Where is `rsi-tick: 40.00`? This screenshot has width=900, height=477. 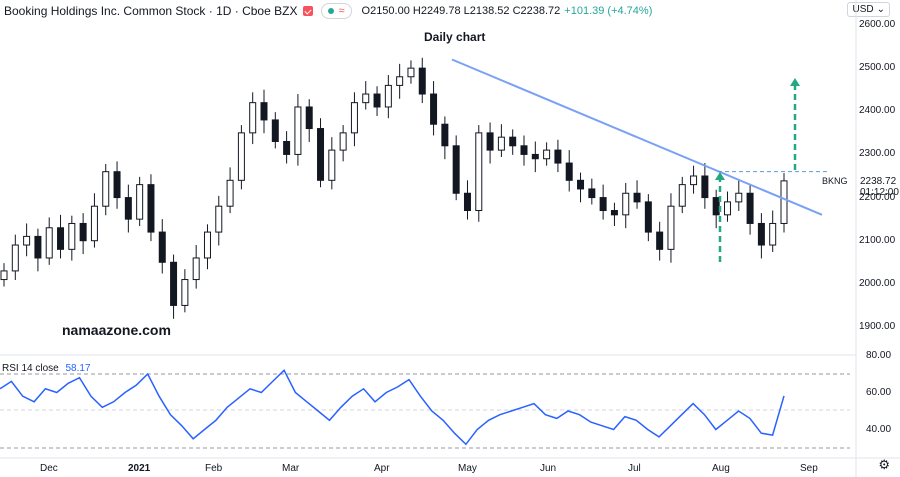 rsi-tick: 40.00 is located at coordinates (879, 429).